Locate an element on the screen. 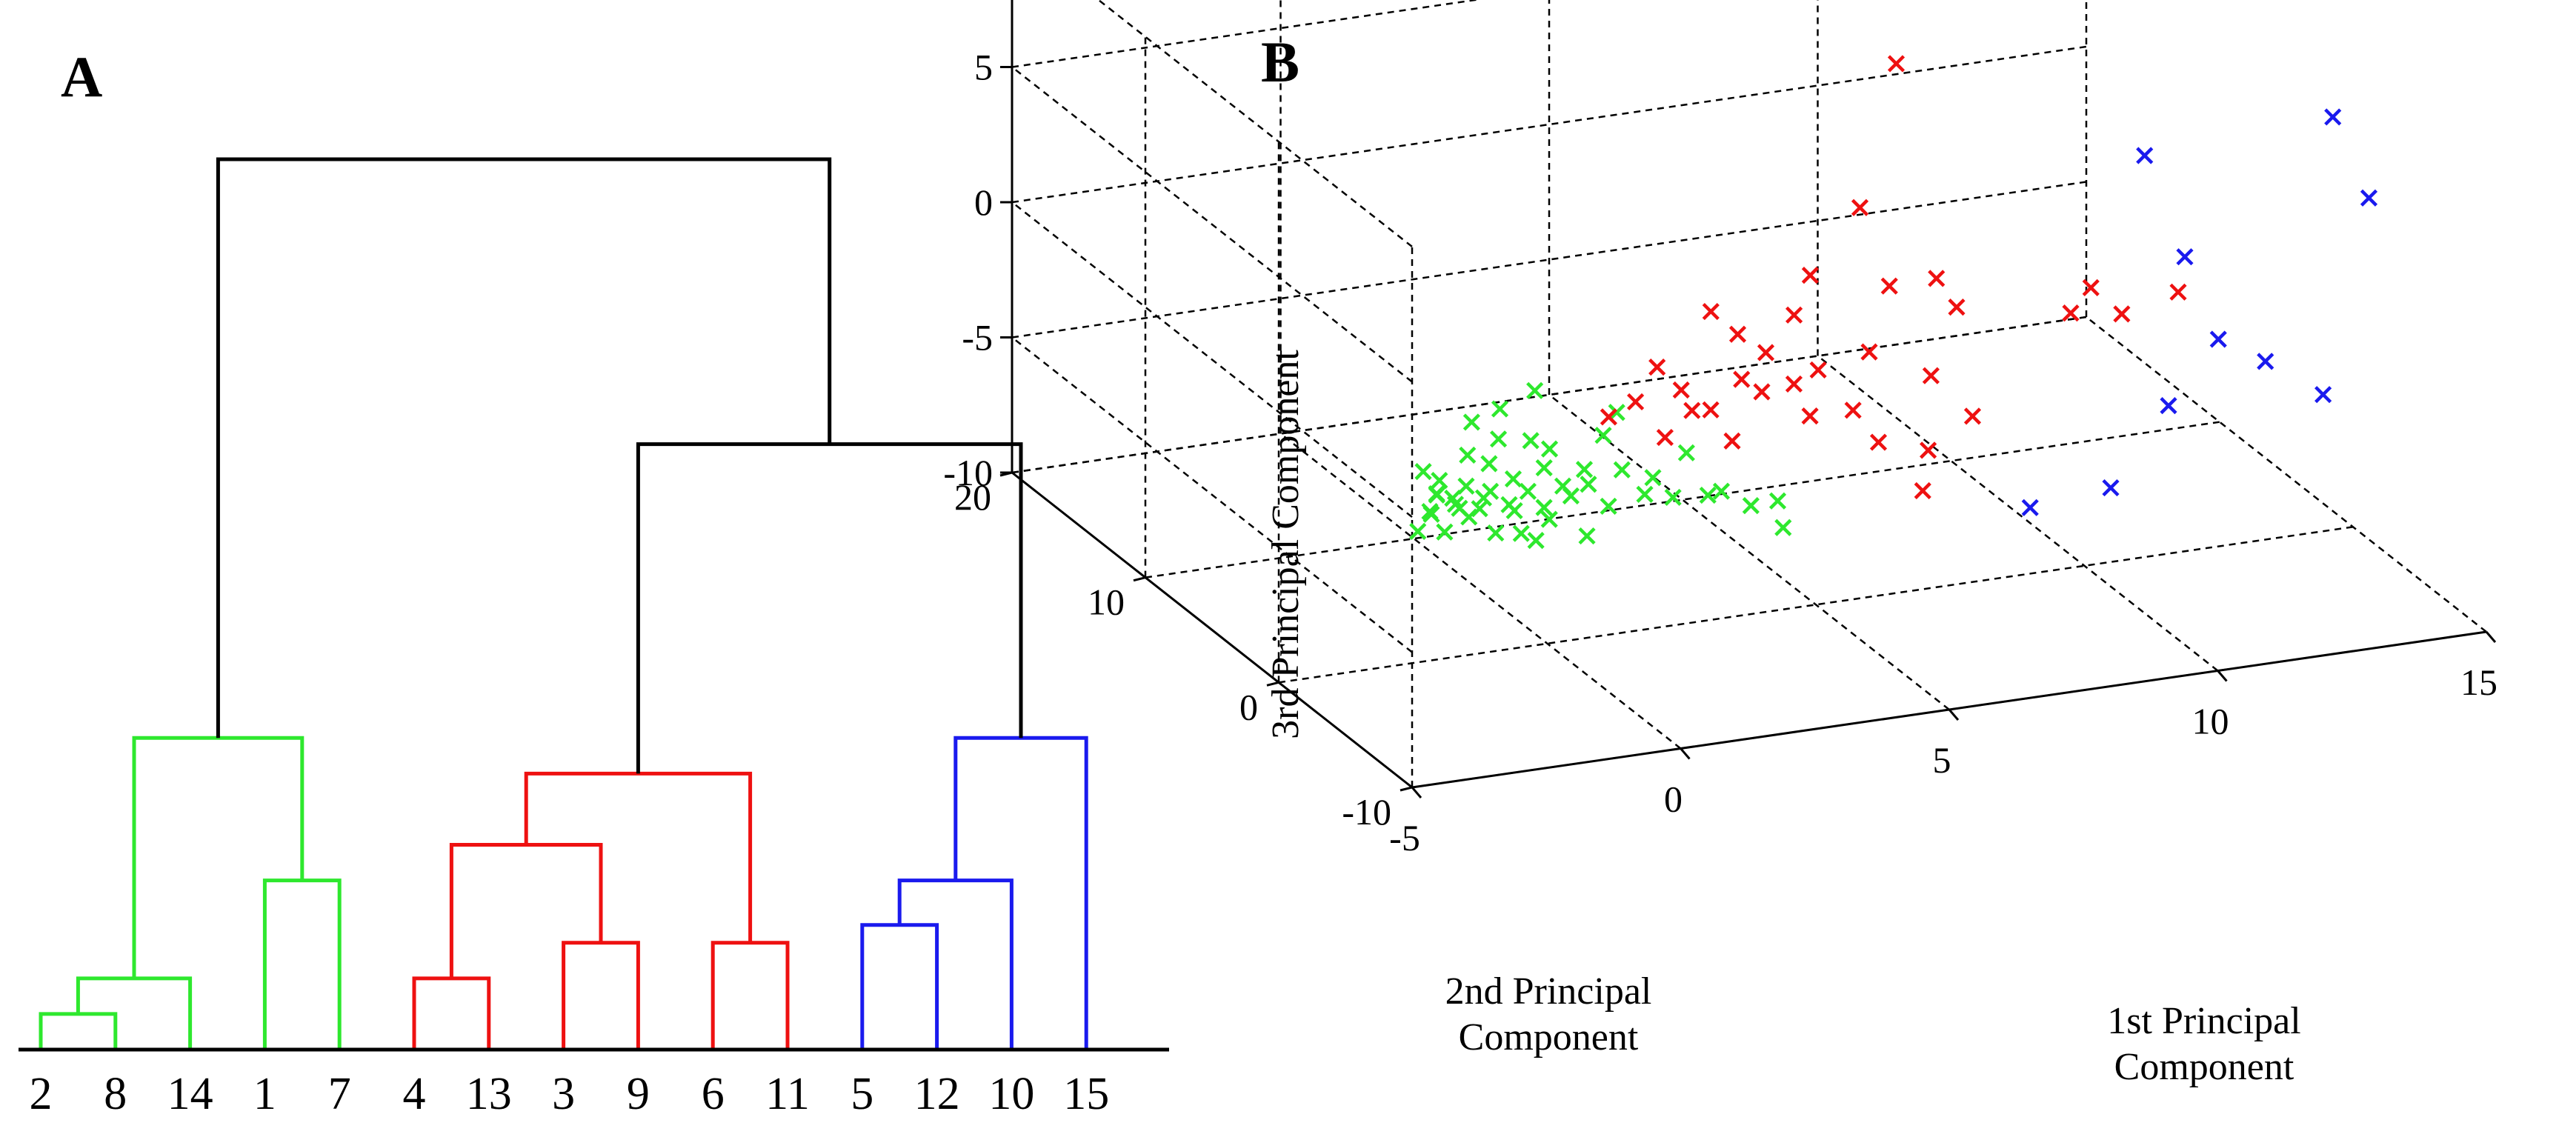 This screenshot has width=2576, height=1137. x-tick-label-2: 5 is located at coordinates (1942, 760).